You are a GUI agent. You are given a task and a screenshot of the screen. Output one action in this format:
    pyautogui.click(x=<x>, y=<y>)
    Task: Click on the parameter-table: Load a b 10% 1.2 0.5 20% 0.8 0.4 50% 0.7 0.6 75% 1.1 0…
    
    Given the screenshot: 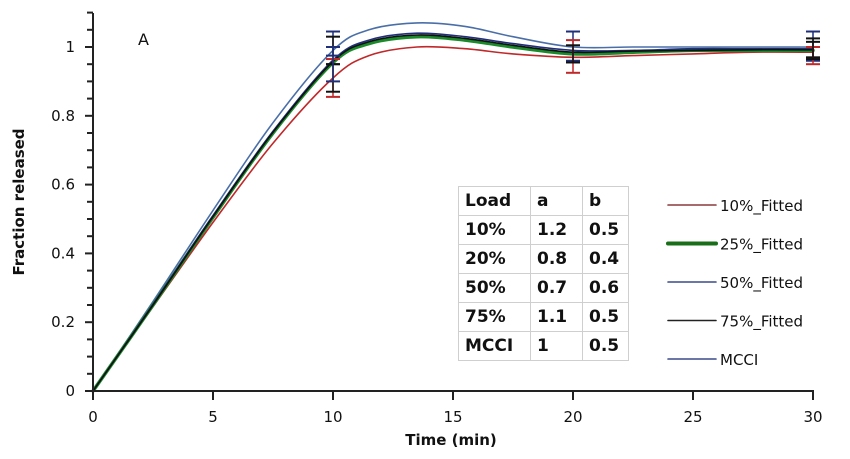 What is the action you would take?
    pyautogui.click(x=543, y=273)
    